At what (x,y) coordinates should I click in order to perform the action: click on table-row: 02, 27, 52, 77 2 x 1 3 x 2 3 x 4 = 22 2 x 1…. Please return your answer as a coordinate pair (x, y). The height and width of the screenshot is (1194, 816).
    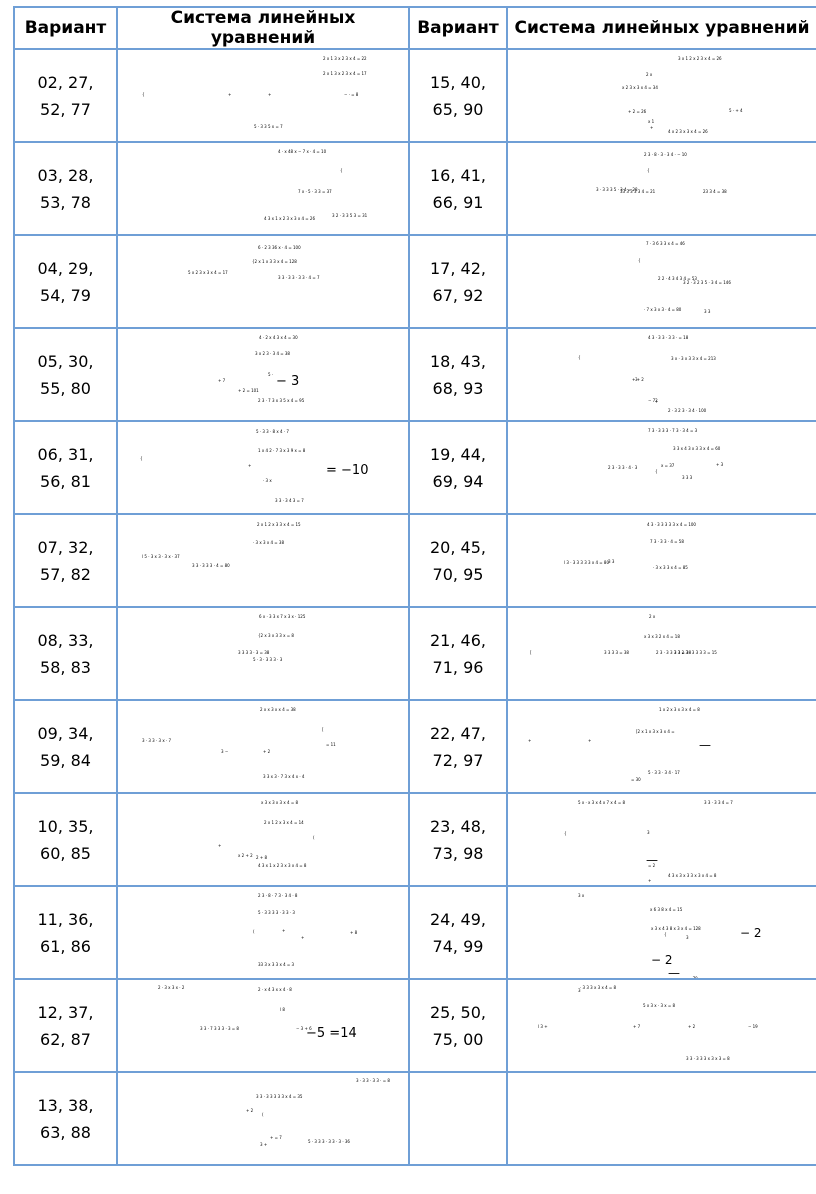
    Looking at the image, I should click on (414, 95).